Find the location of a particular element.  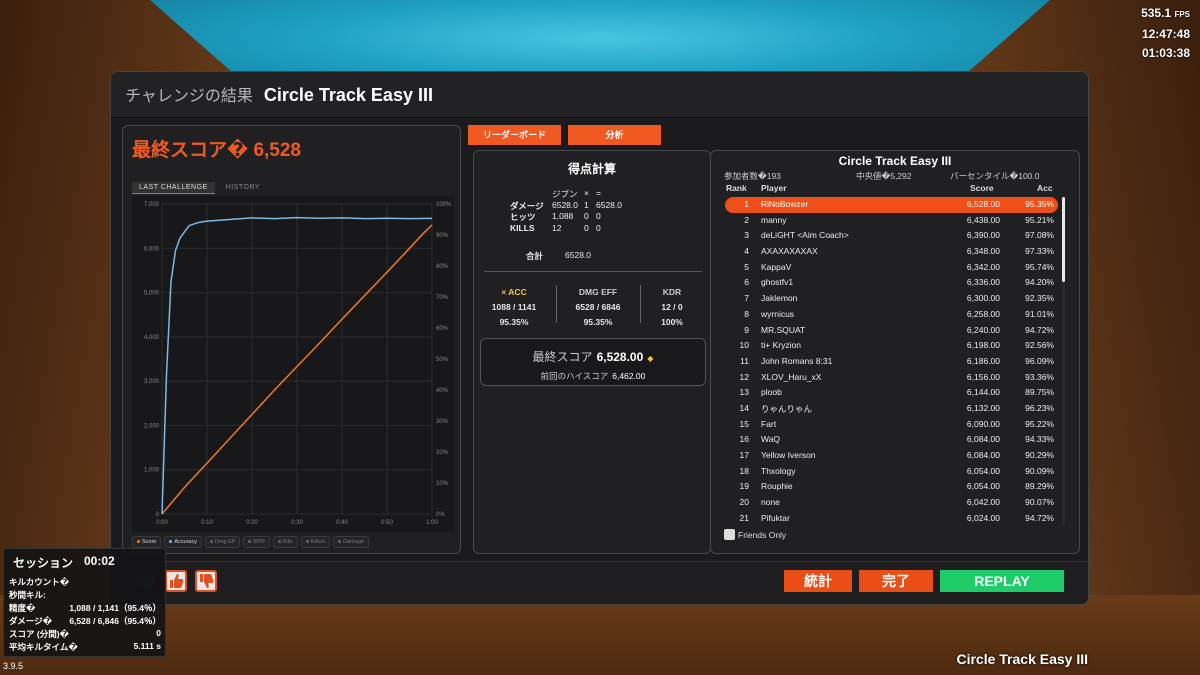

leaderboard-row: 10 ti+ Kryzion 6,198.00 92.56% is located at coordinates (891, 346).